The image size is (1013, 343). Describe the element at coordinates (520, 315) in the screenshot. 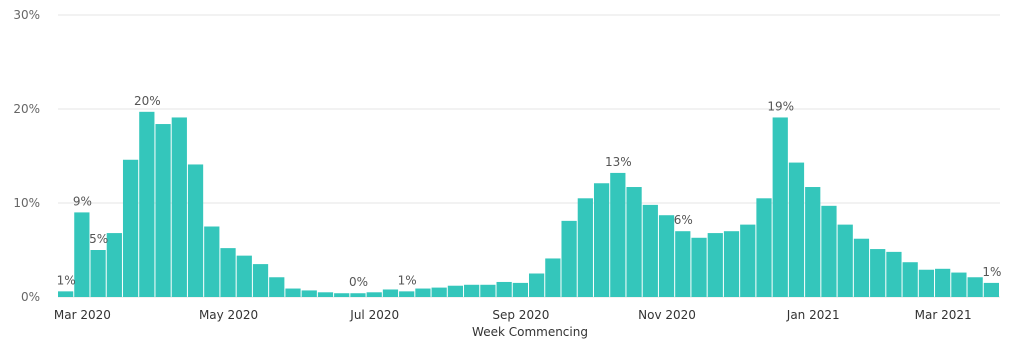

I see `x-tick-label: Sep 2020` at that location.